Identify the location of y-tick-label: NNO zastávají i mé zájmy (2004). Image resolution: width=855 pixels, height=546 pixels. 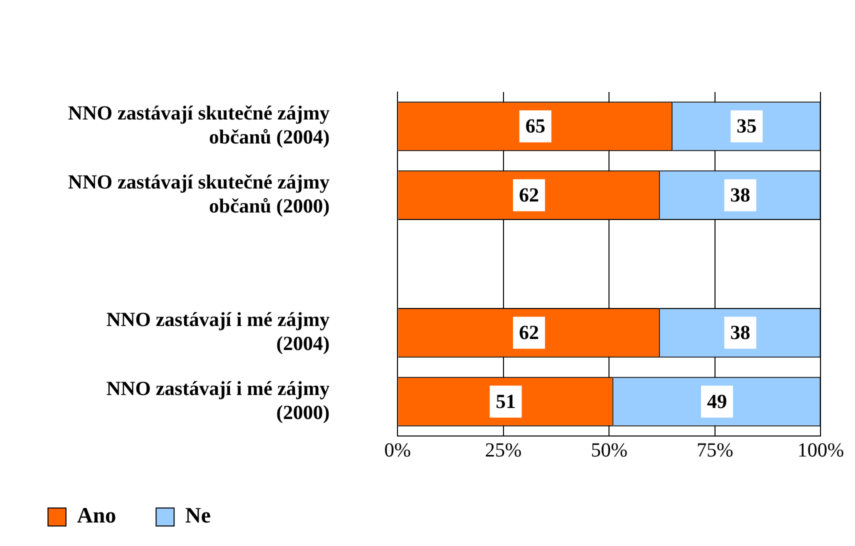
(218, 331).